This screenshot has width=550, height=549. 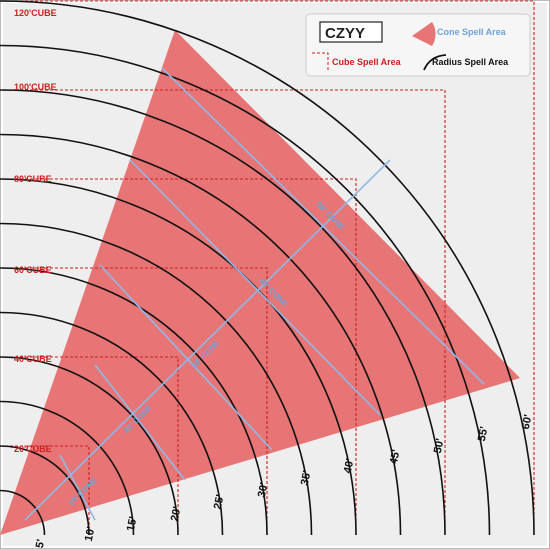 I want to click on brand-logo: CZYY, so click(x=345, y=33).